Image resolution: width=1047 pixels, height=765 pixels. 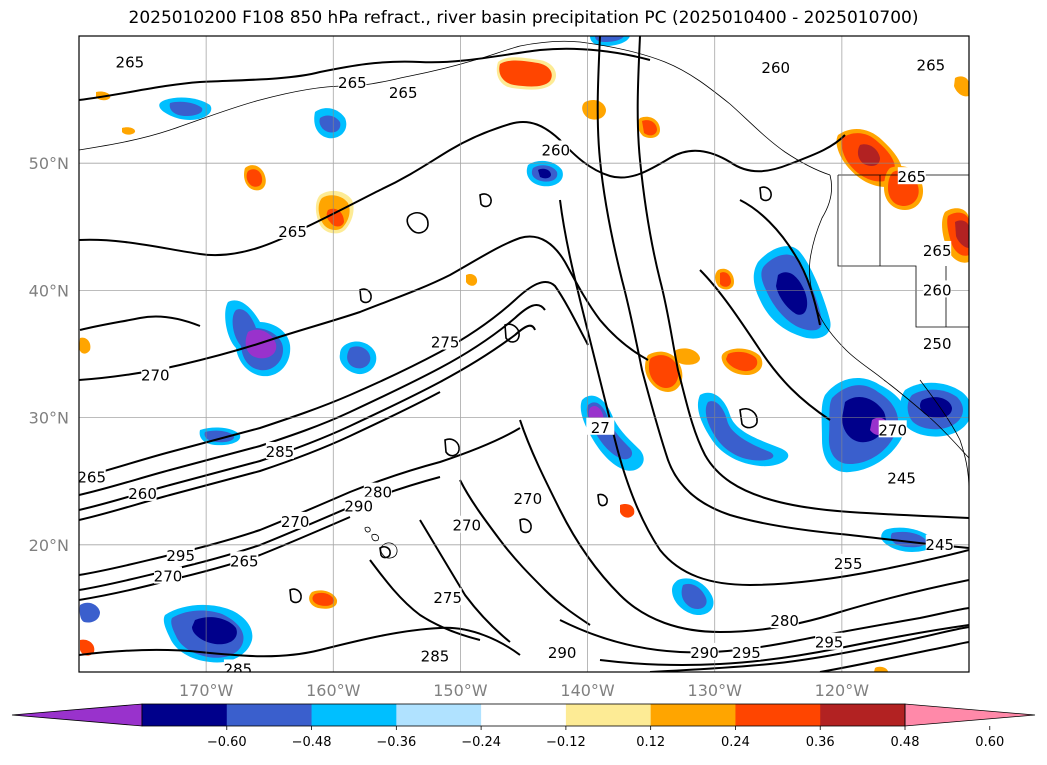 What do you see at coordinates (715, 690) in the screenshot?
I see `lon-tick-label: 130°W` at bounding box center [715, 690].